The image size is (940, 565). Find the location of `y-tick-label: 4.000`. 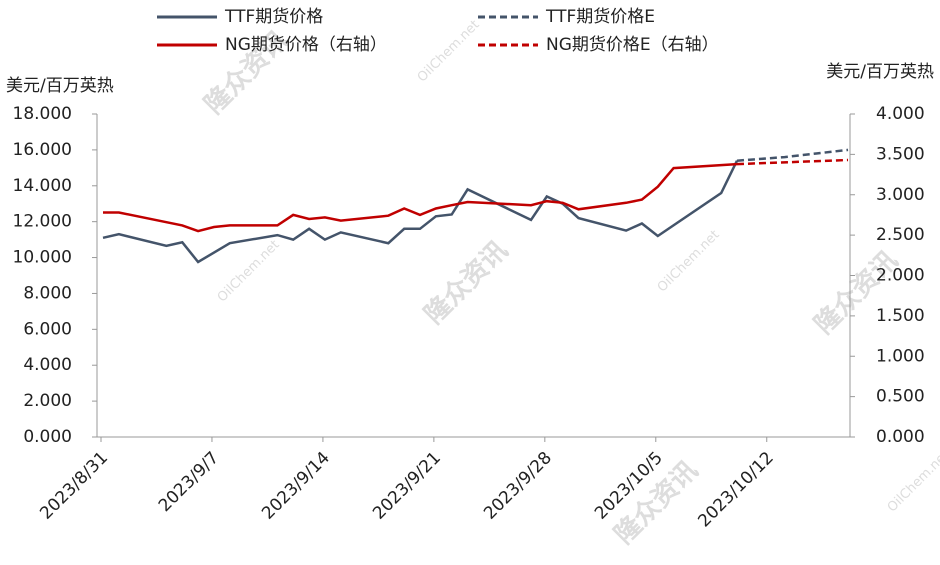

y-tick-label: 4.000 is located at coordinates (47, 365).